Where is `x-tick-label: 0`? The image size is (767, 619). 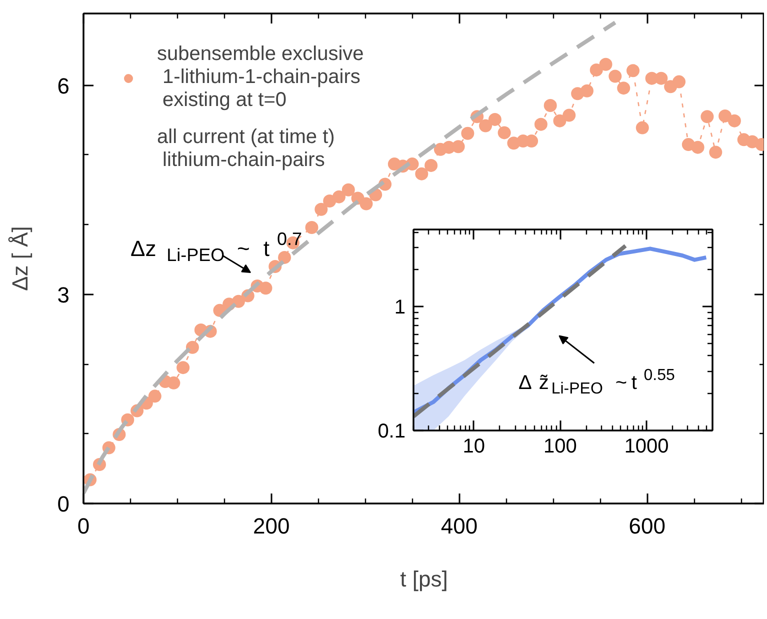 x-tick-label: 0 is located at coordinates (83, 526).